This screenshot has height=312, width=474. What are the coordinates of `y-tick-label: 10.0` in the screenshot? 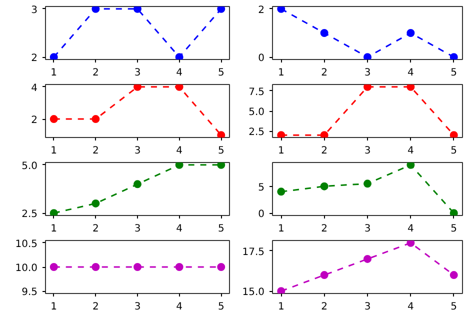 It's located at (26, 268).